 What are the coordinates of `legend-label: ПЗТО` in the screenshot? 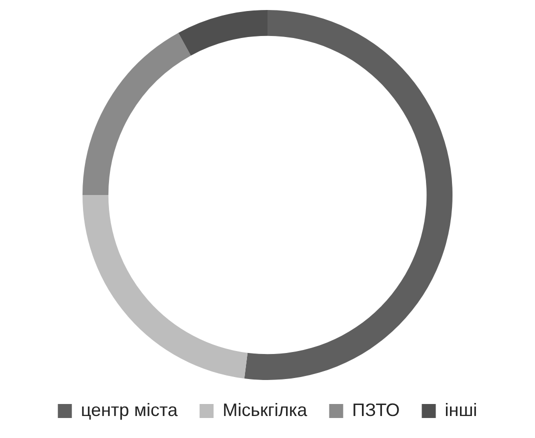 It's located at (376, 410).